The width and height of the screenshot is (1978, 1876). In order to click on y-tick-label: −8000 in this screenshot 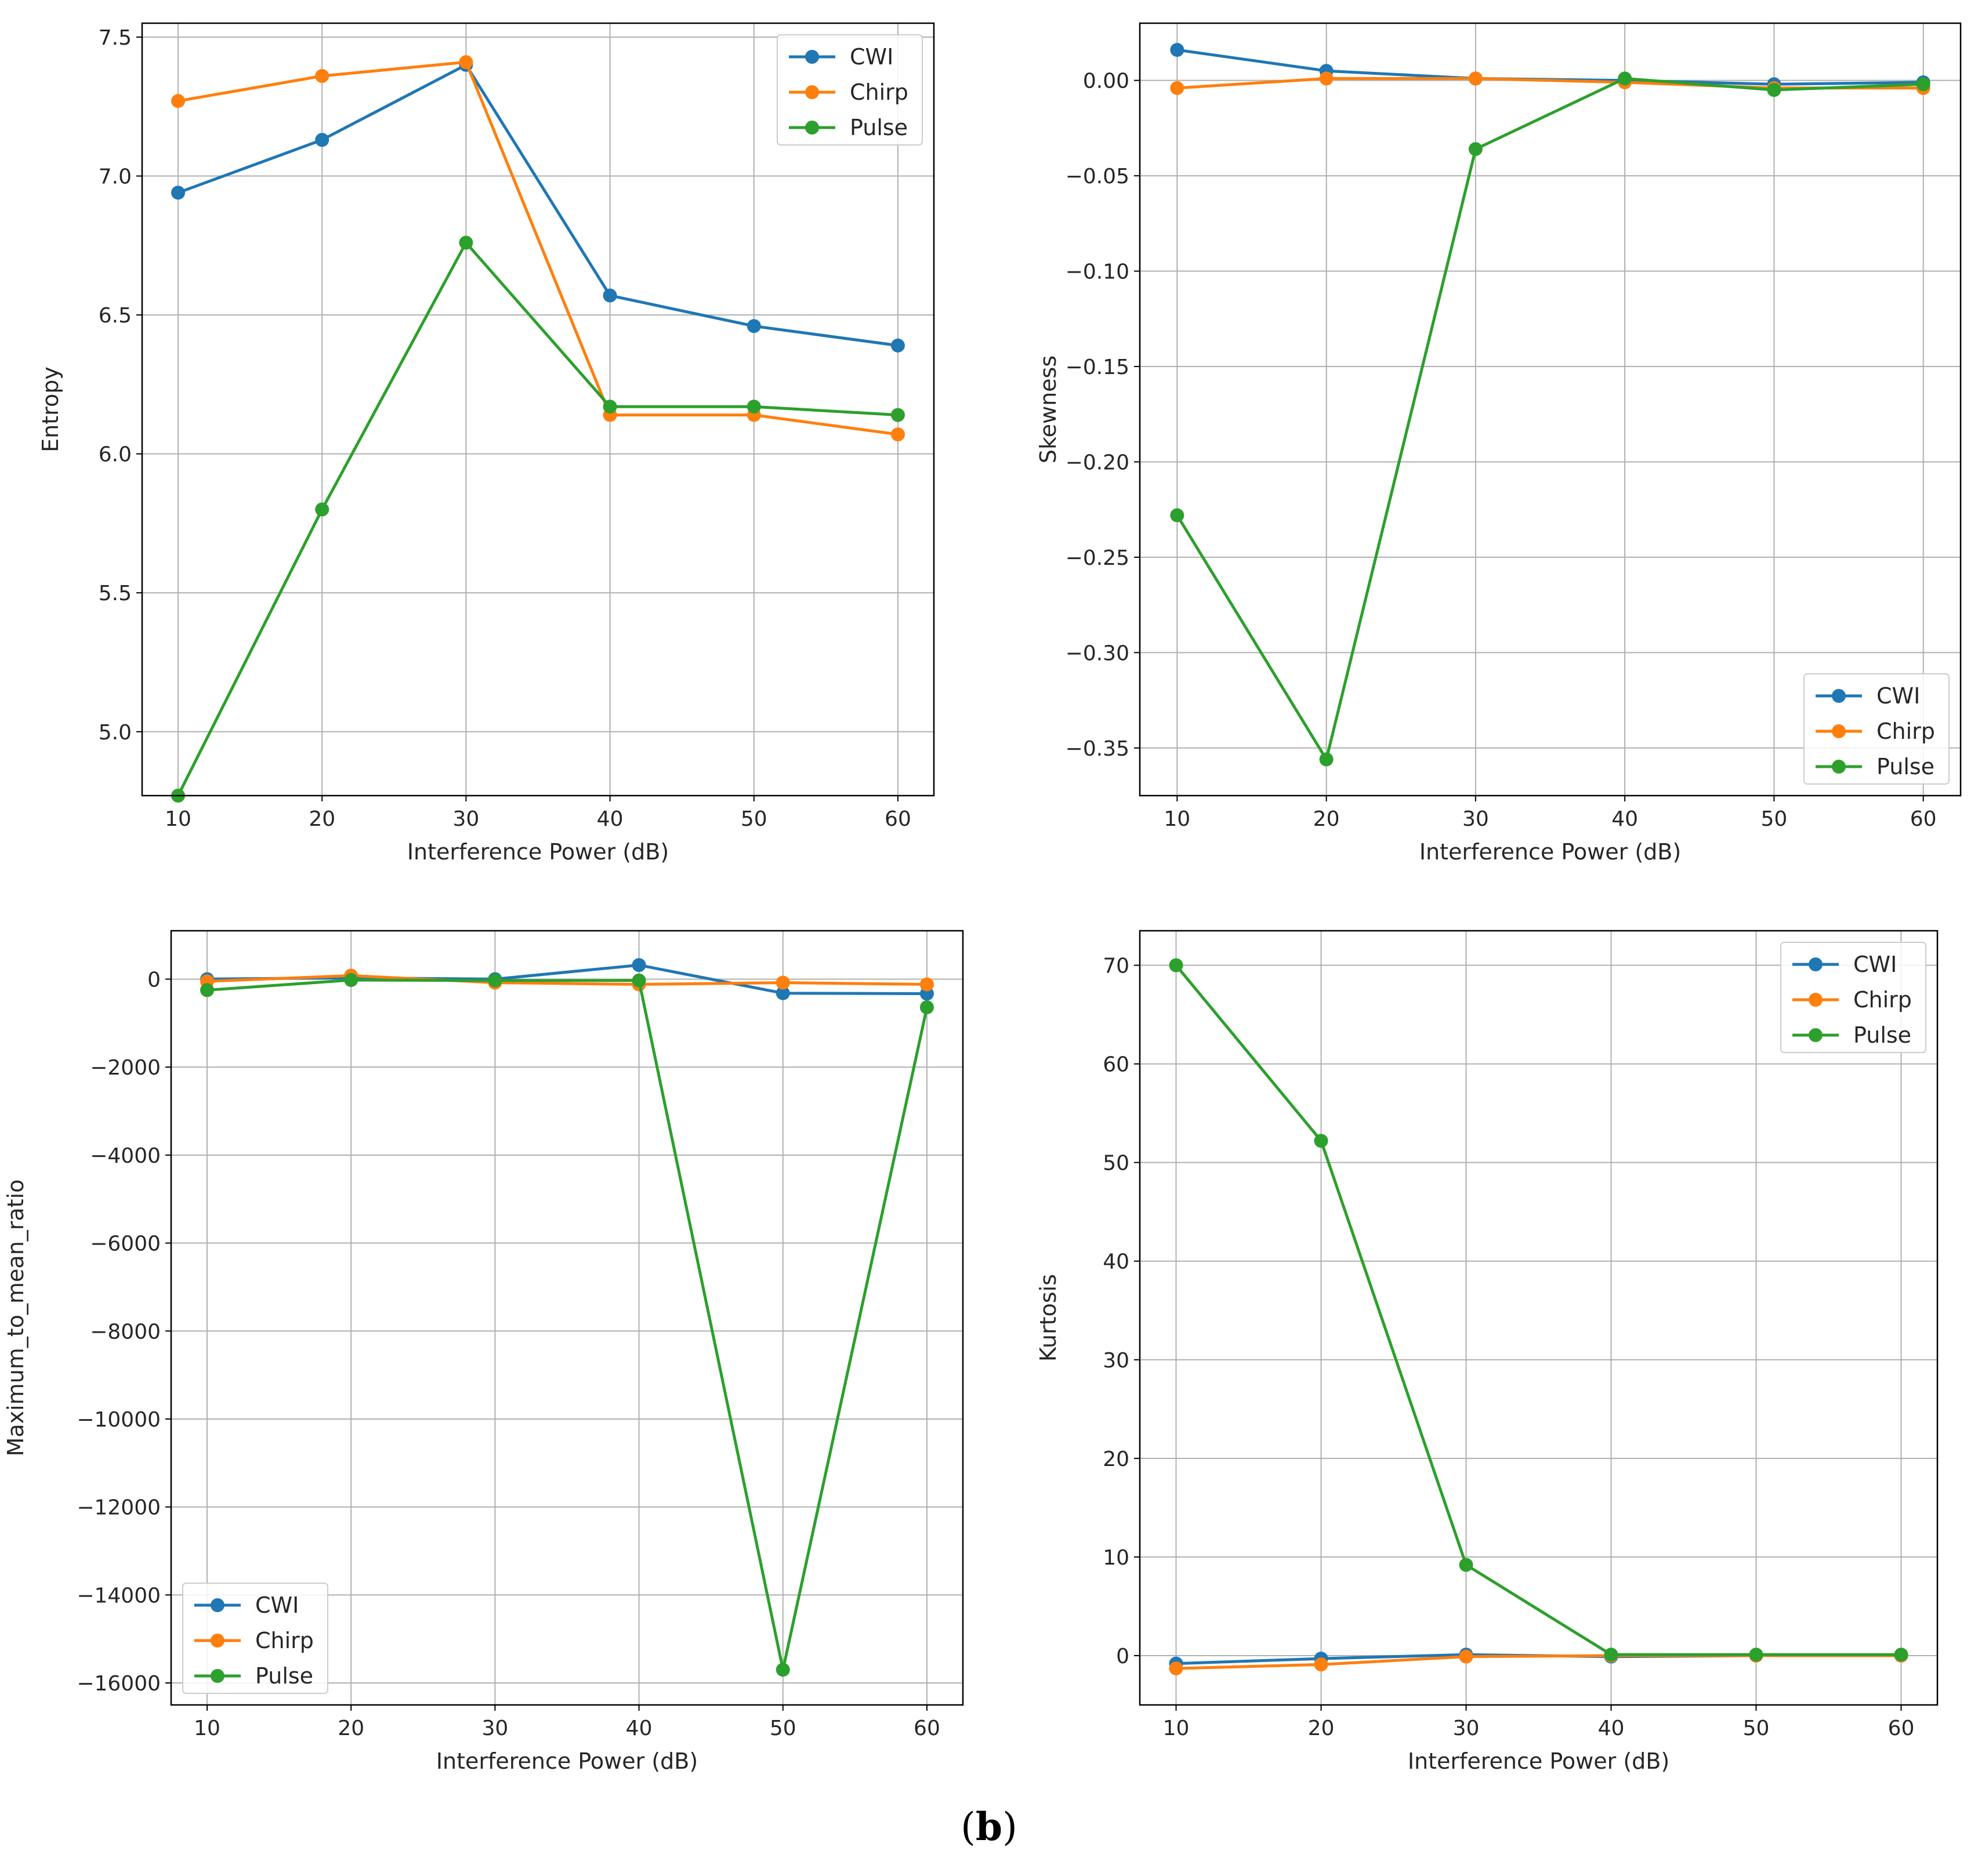, I will do `click(126, 1332)`.